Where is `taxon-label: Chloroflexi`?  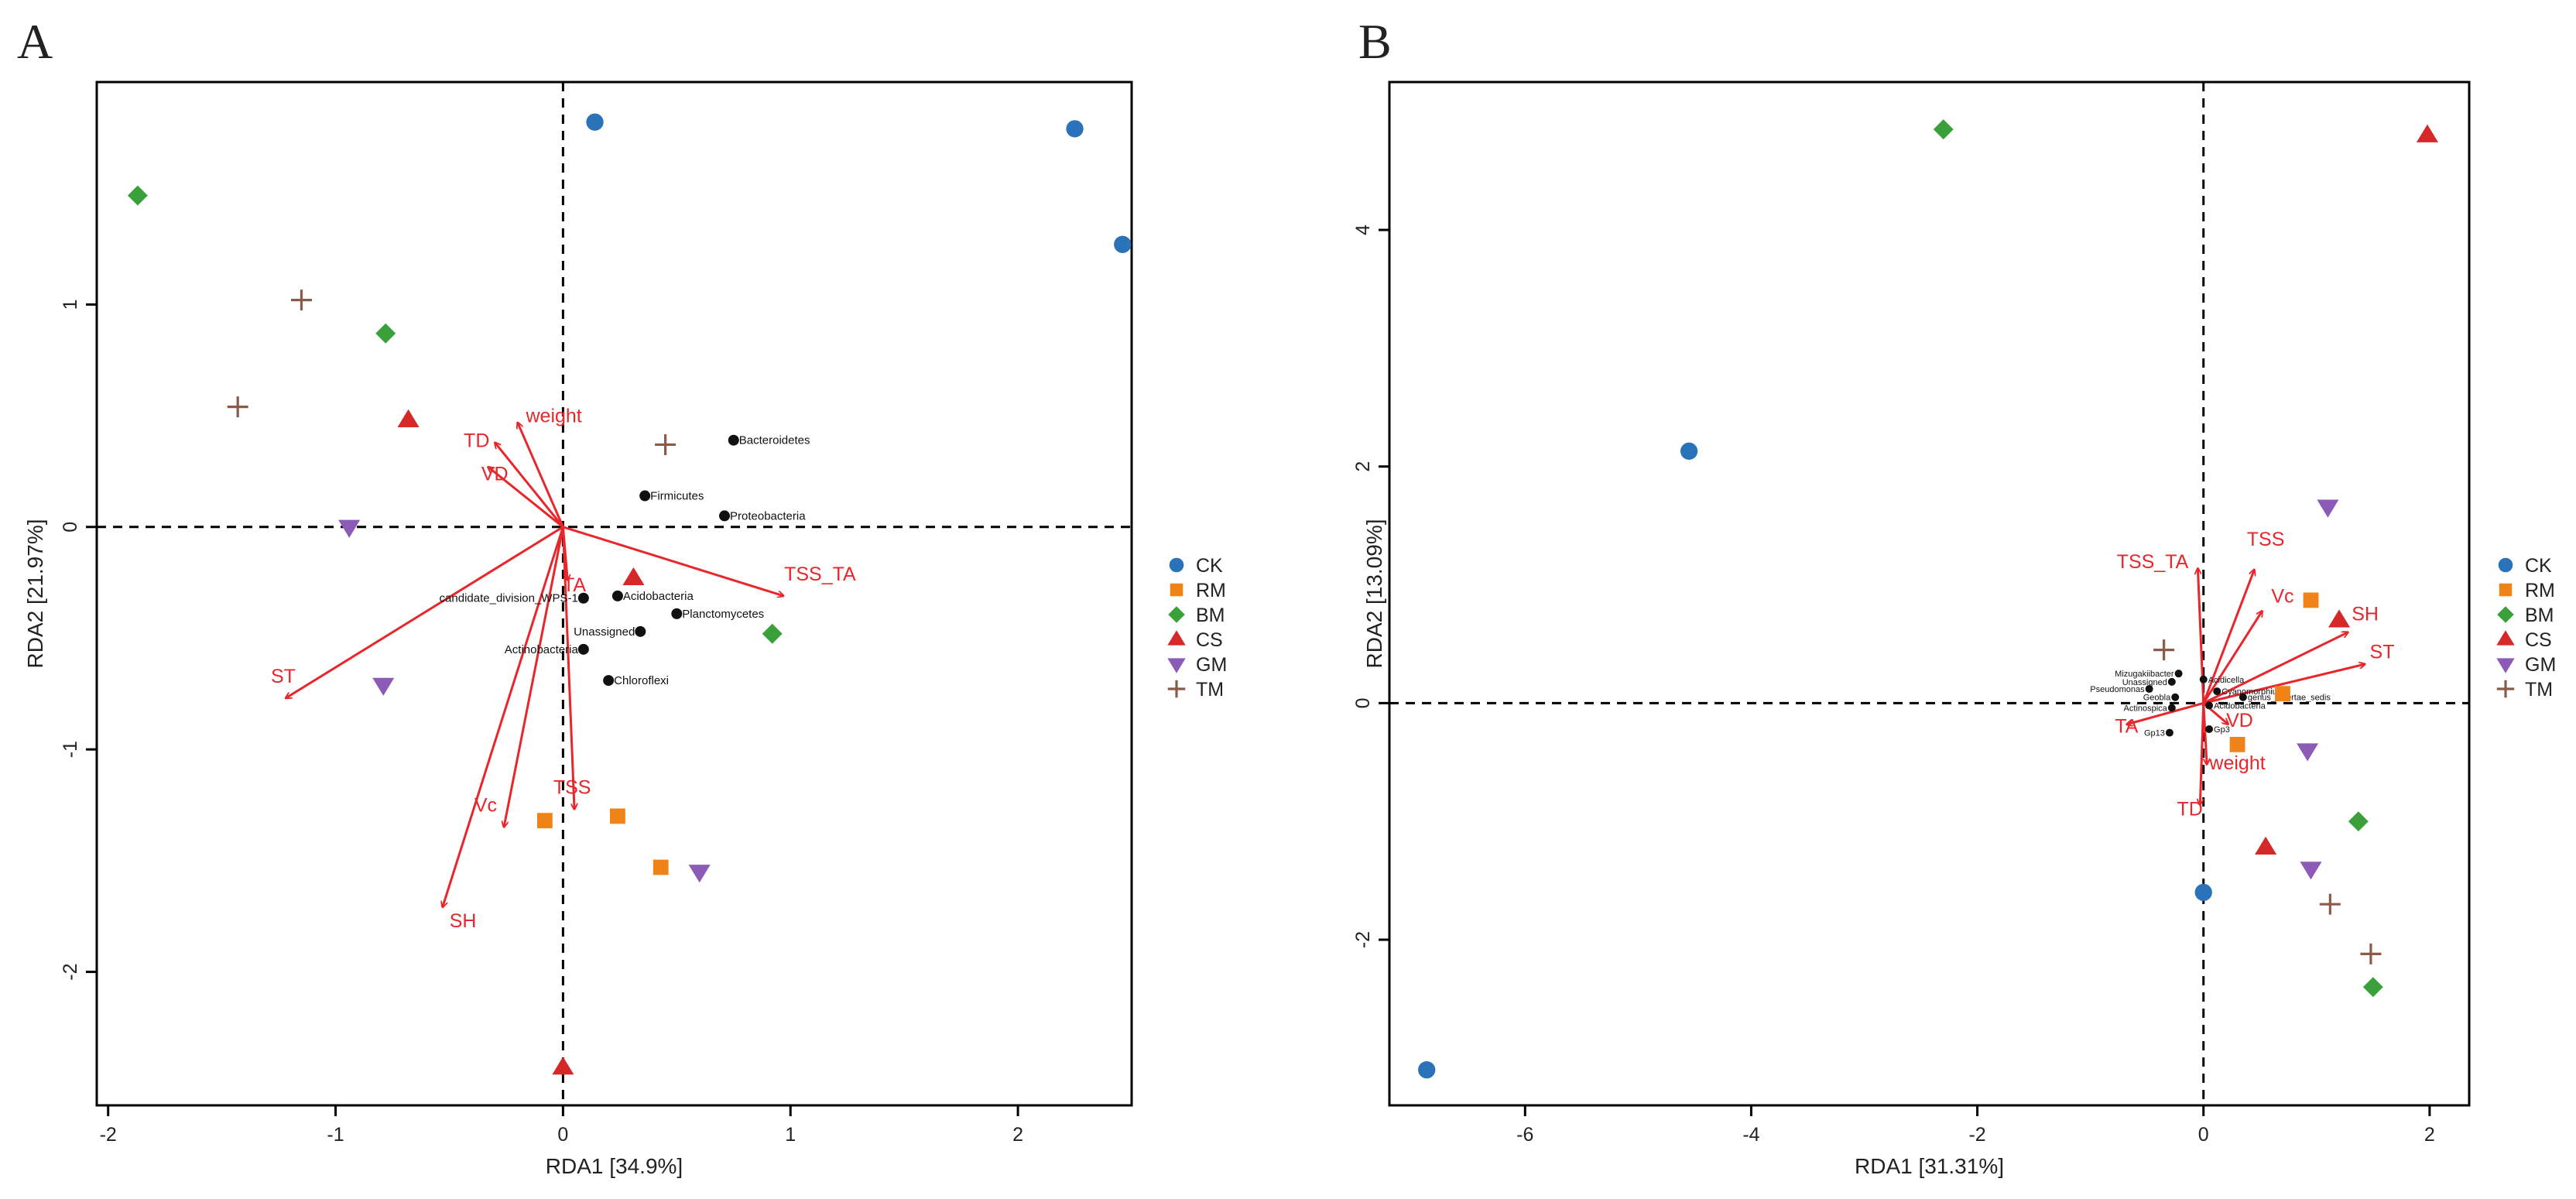 taxon-label: Chloroflexi is located at coordinates (641, 681).